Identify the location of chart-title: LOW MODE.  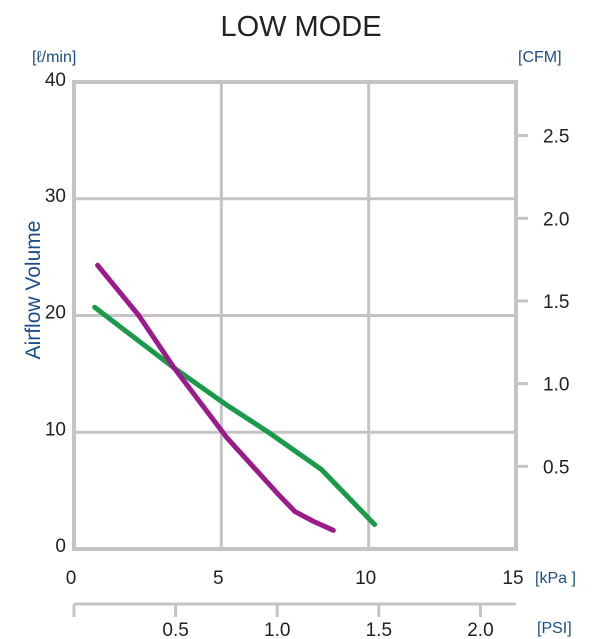
(300, 27).